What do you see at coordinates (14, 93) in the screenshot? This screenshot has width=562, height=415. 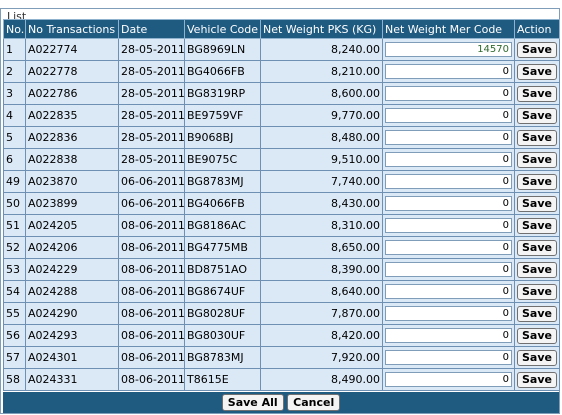 I see `row-no: 3` at bounding box center [14, 93].